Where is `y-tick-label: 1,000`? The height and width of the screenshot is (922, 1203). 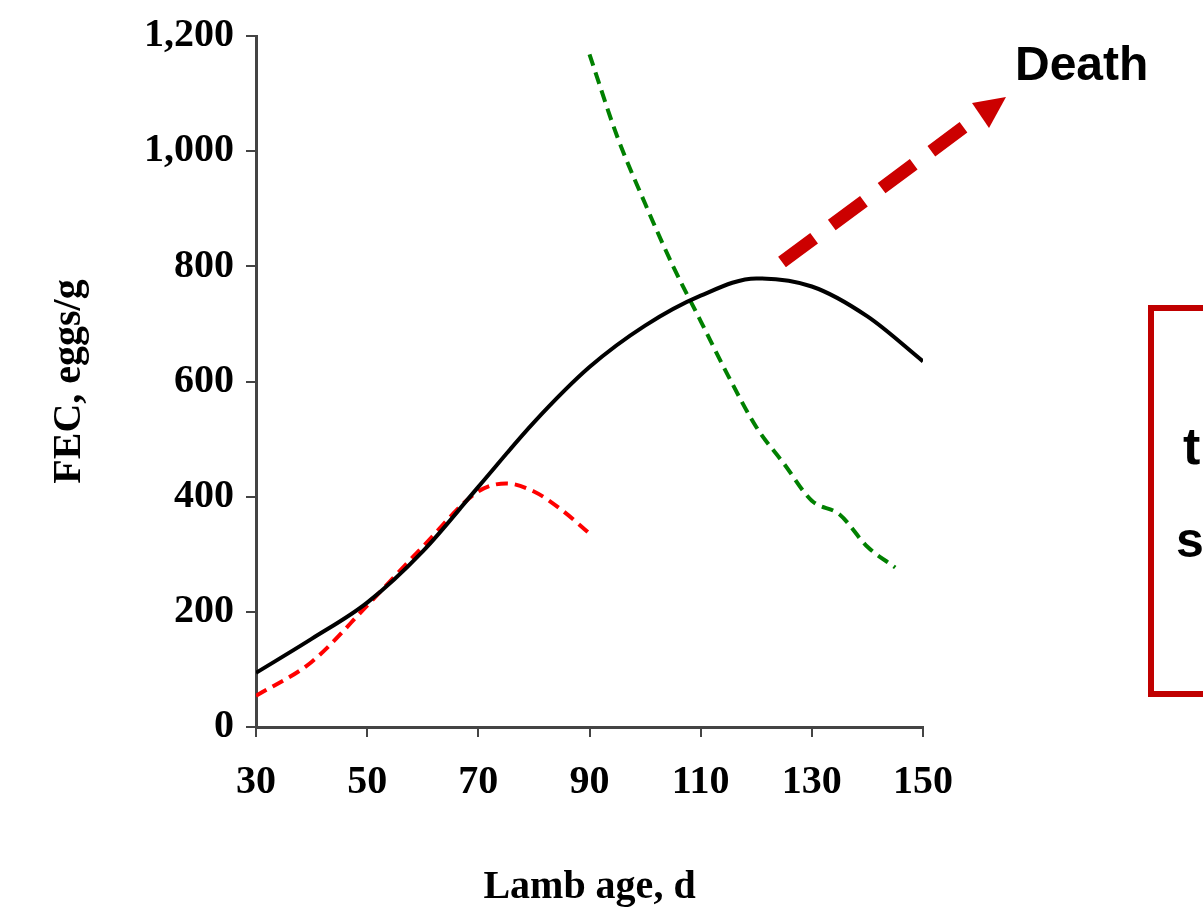
y-tick-label: 1,000 is located at coordinates (189, 148).